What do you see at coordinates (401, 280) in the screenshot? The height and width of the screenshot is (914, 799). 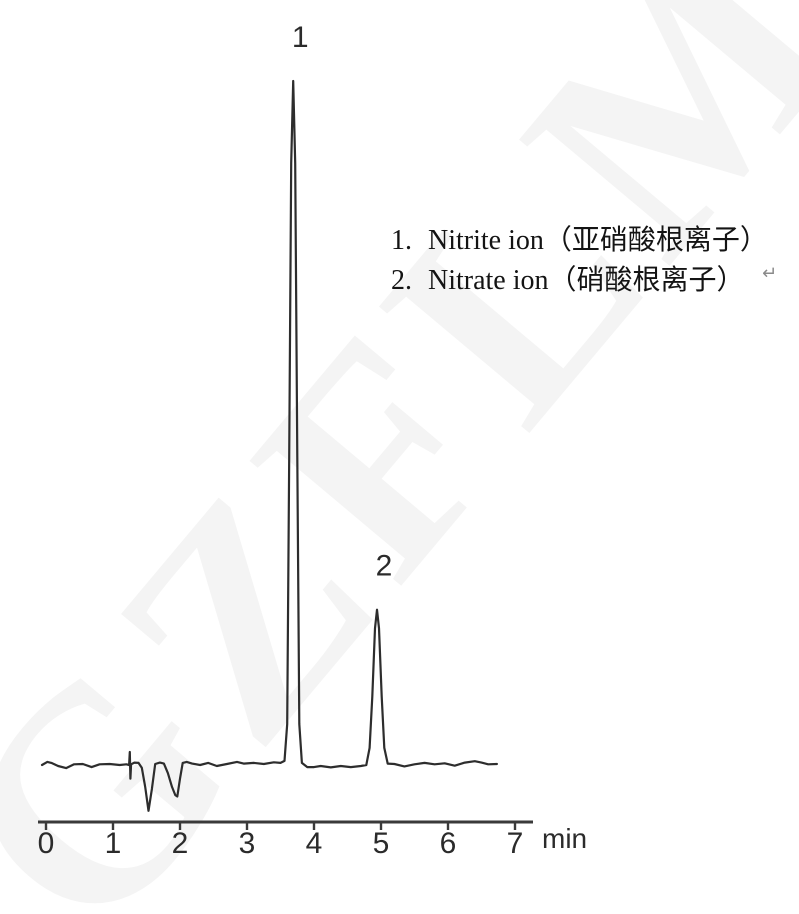 I see `legend-item-number: 2.` at bounding box center [401, 280].